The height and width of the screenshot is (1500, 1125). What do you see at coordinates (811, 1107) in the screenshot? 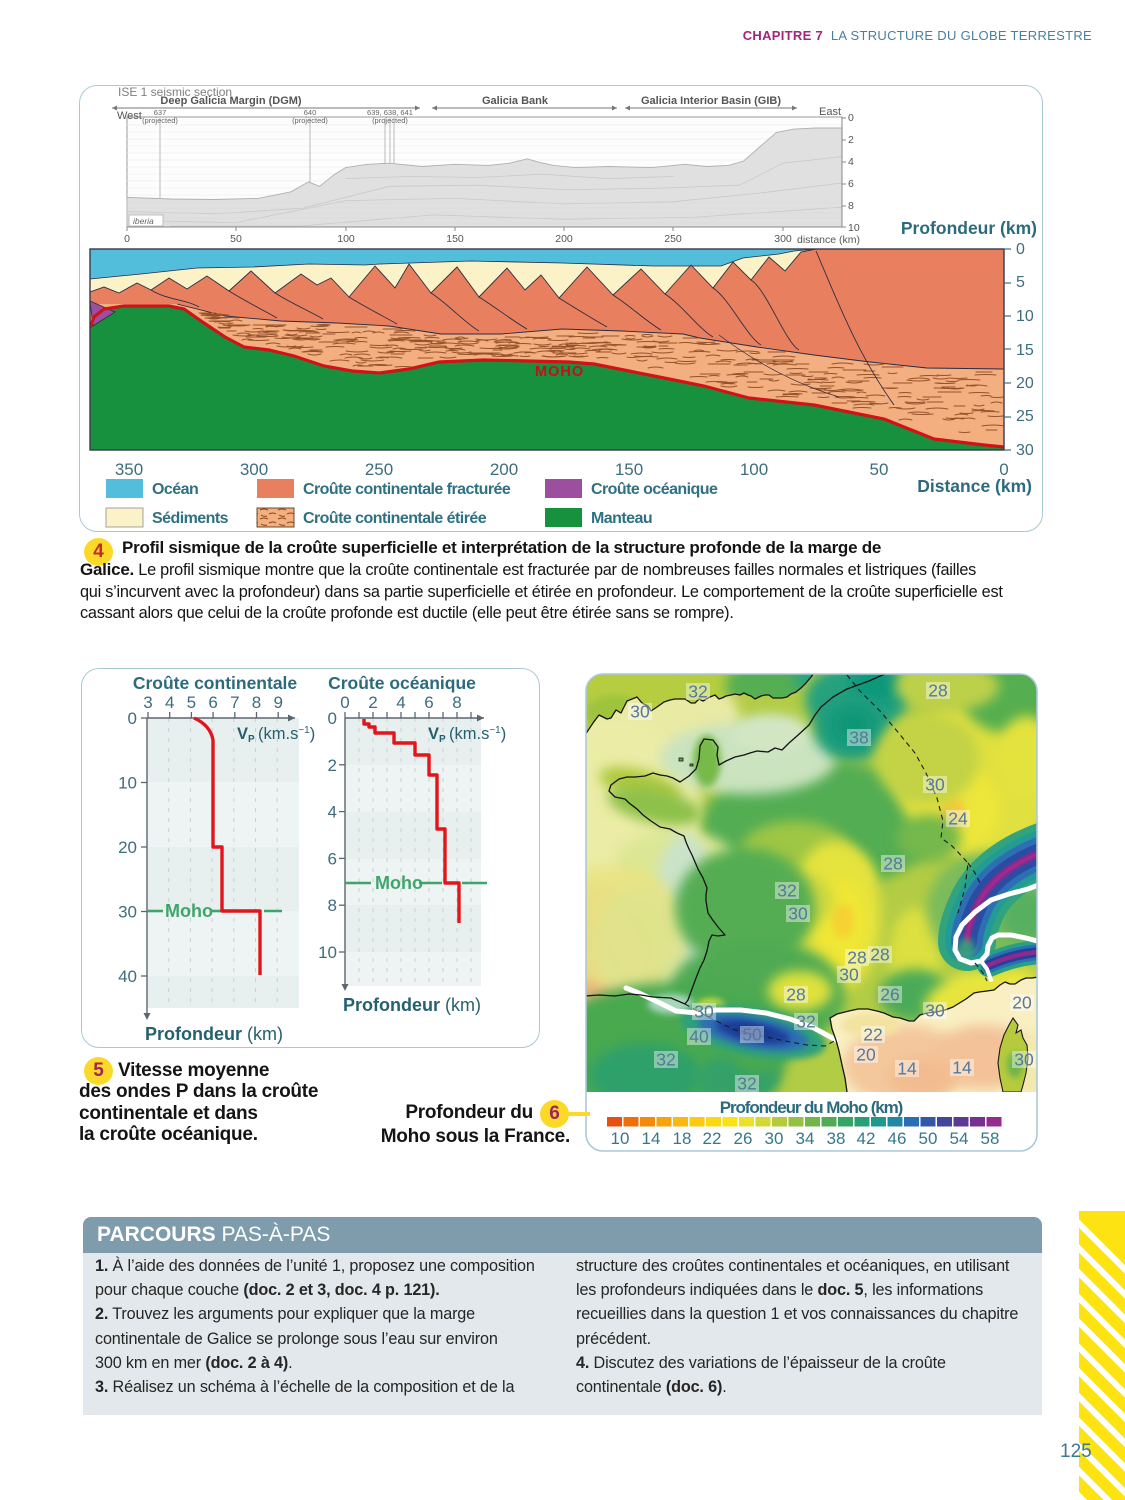
I see `svg-text: Profondeur du Moho (km)` at bounding box center [811, 1107].